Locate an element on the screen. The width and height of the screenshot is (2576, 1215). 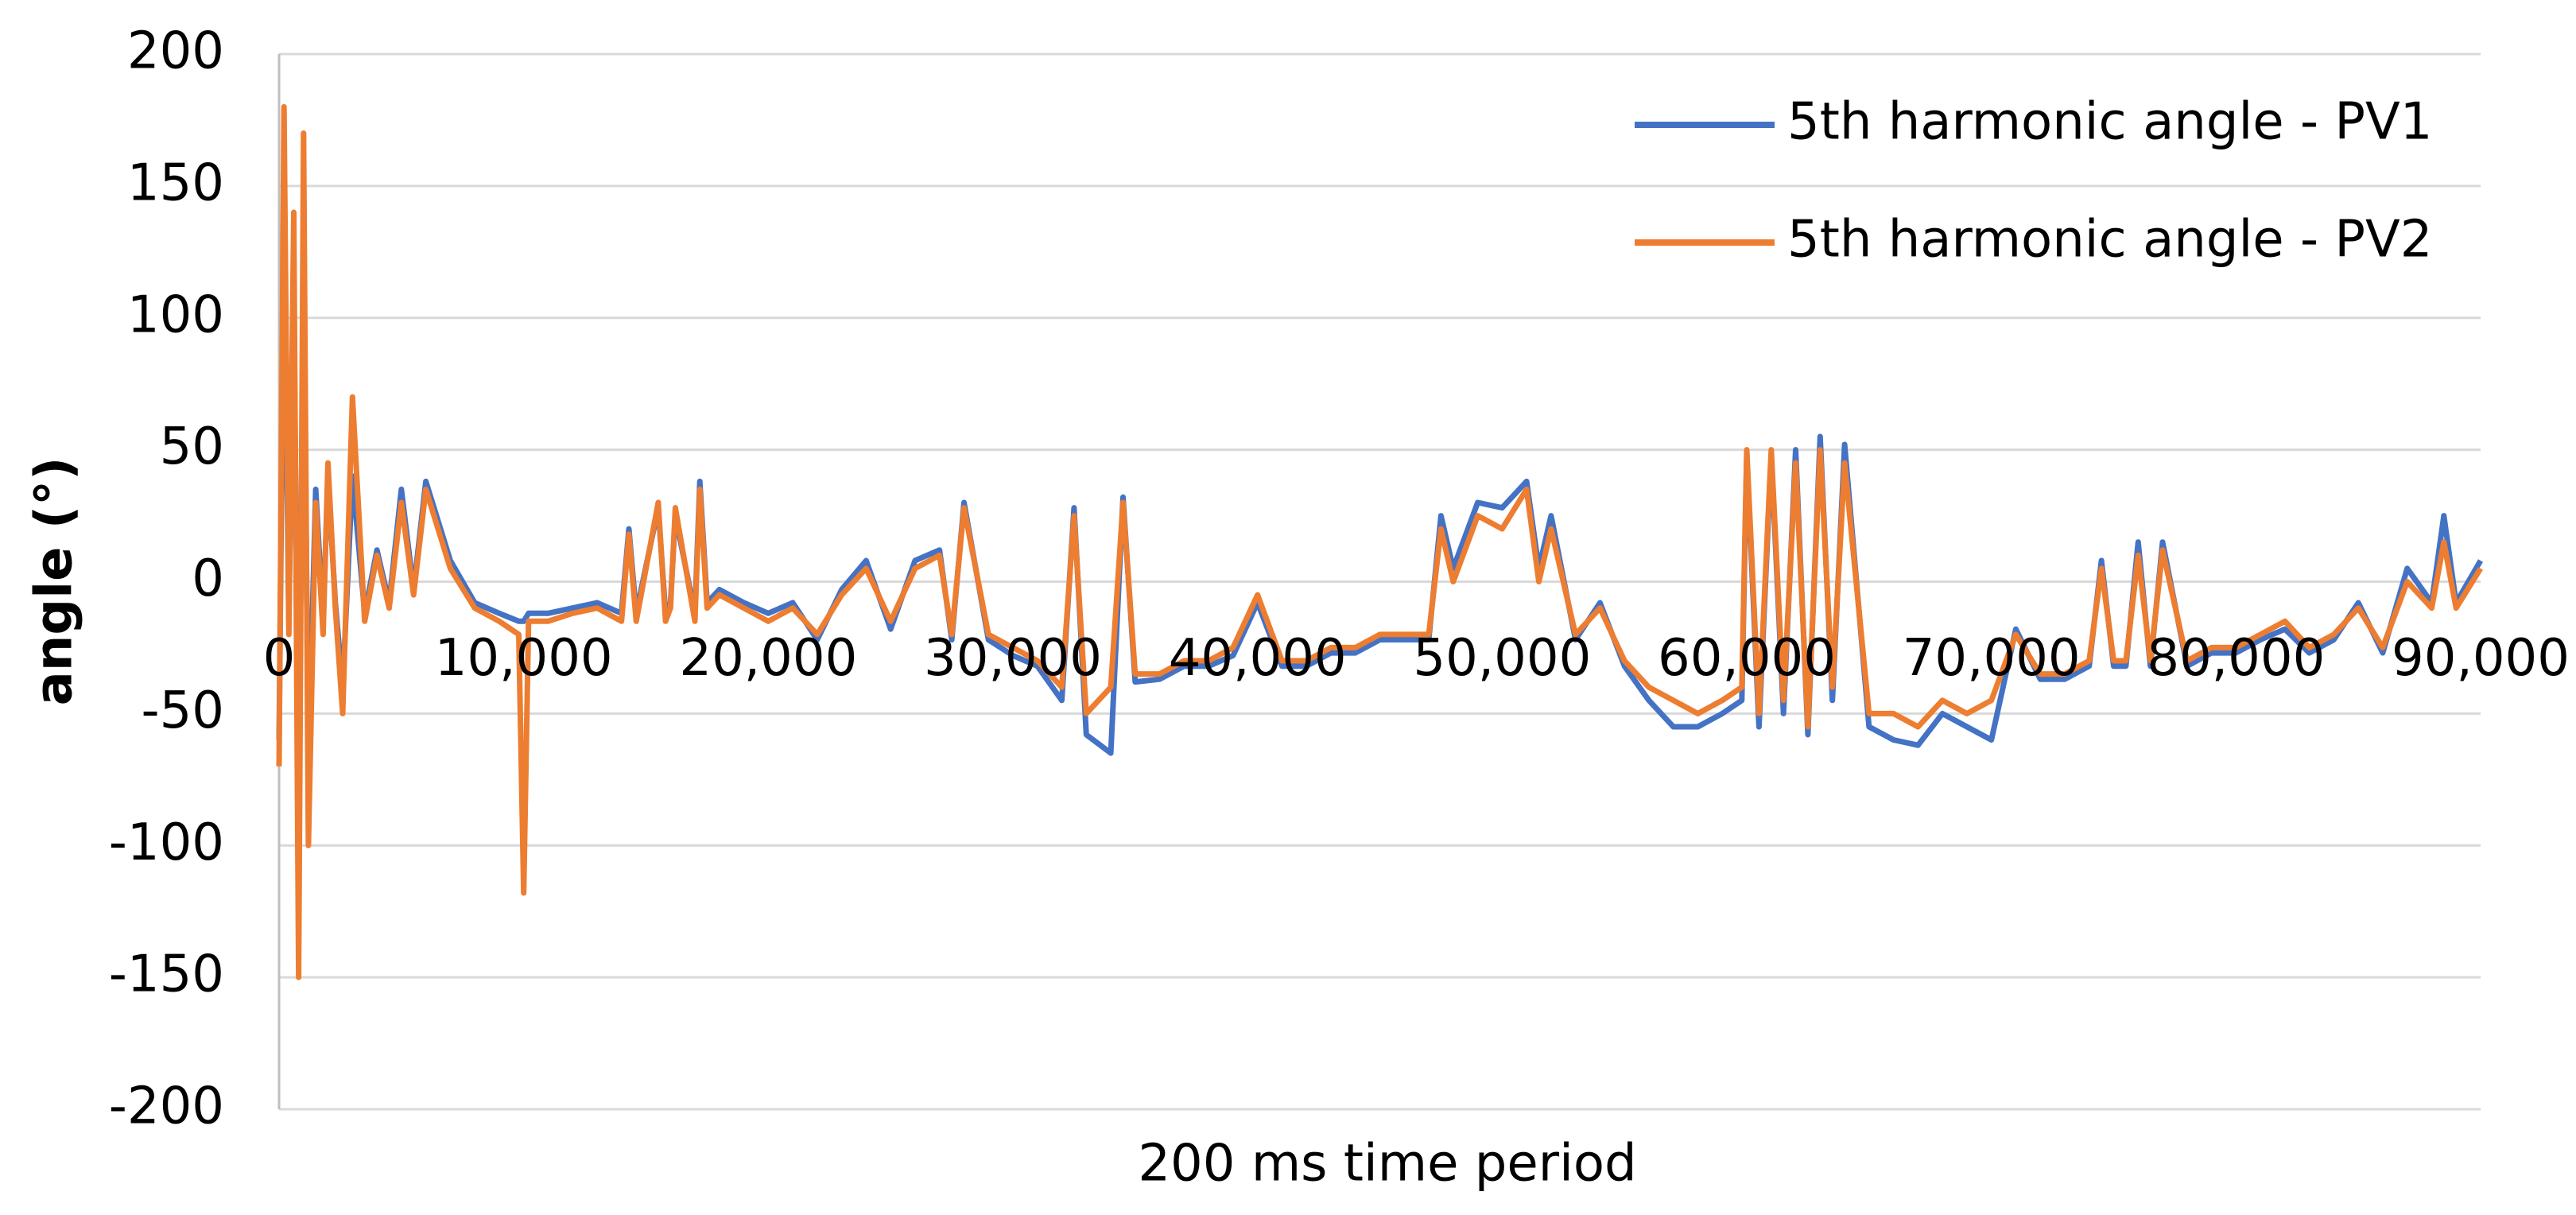
y-tick-label: -50 is located at coordinates (182, 710).